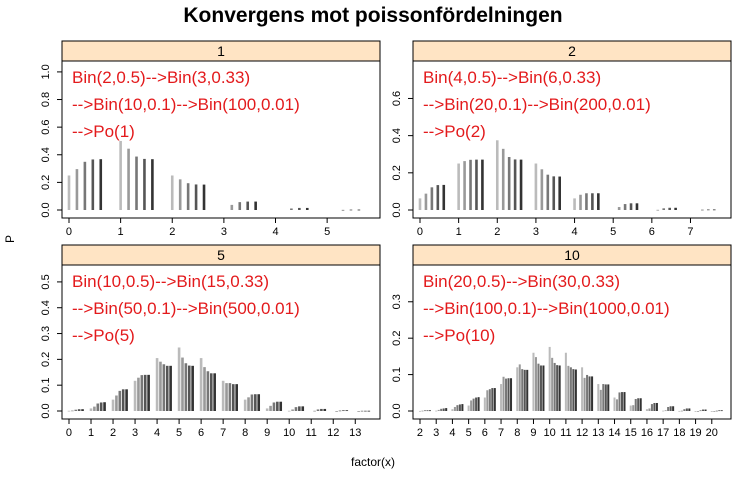 The image size is (746, 485). I want to click on y-tick-label: 0.8, so click(46, 99).